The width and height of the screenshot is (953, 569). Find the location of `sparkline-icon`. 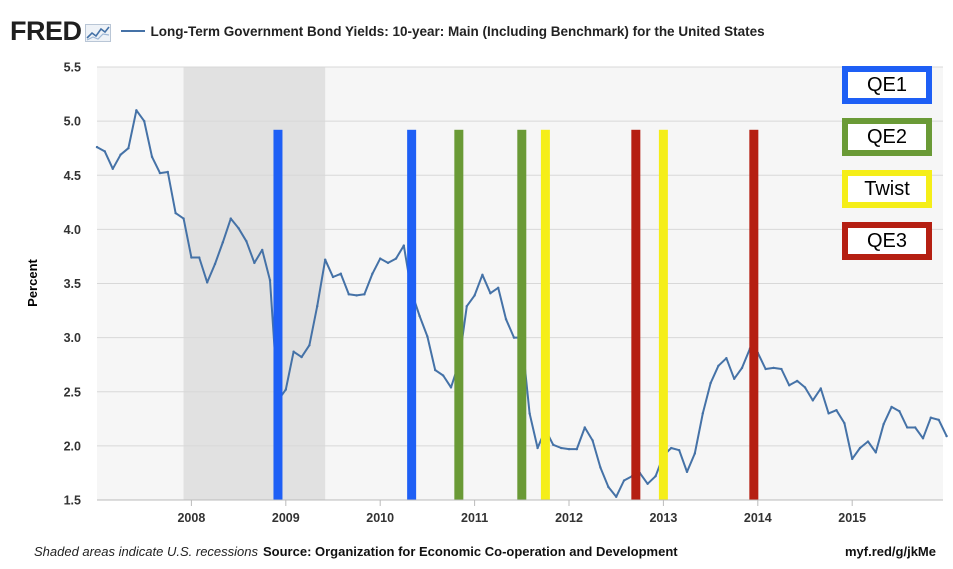

sparkline-icon is located at coordinates (97, 33).